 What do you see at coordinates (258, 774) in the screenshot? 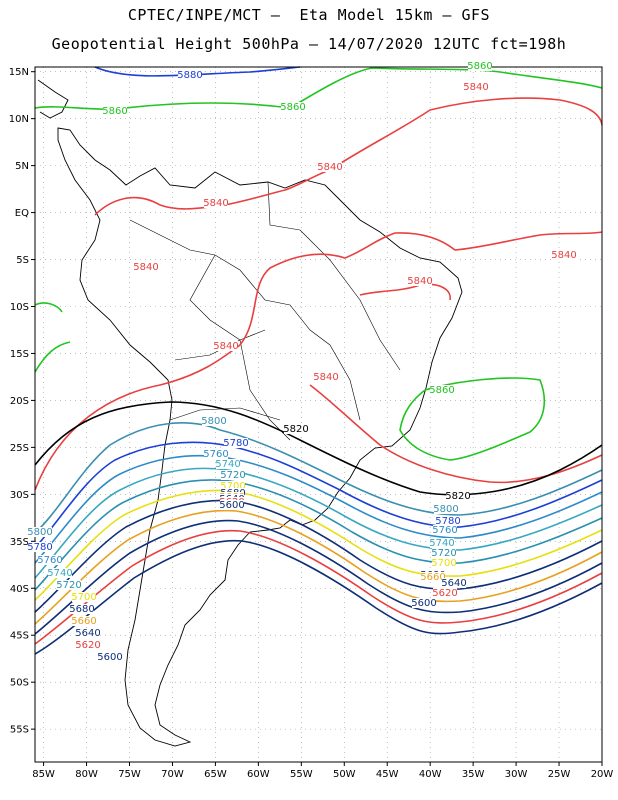
I see `lon-tick-label: 60W` at bounding box center [258, 774].